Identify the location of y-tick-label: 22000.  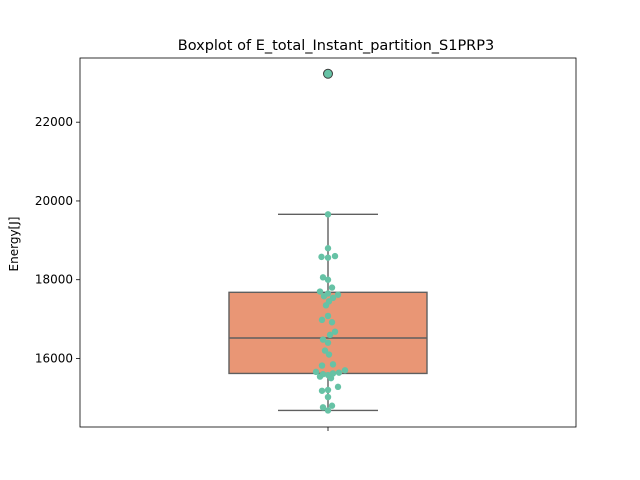
(54, 122).